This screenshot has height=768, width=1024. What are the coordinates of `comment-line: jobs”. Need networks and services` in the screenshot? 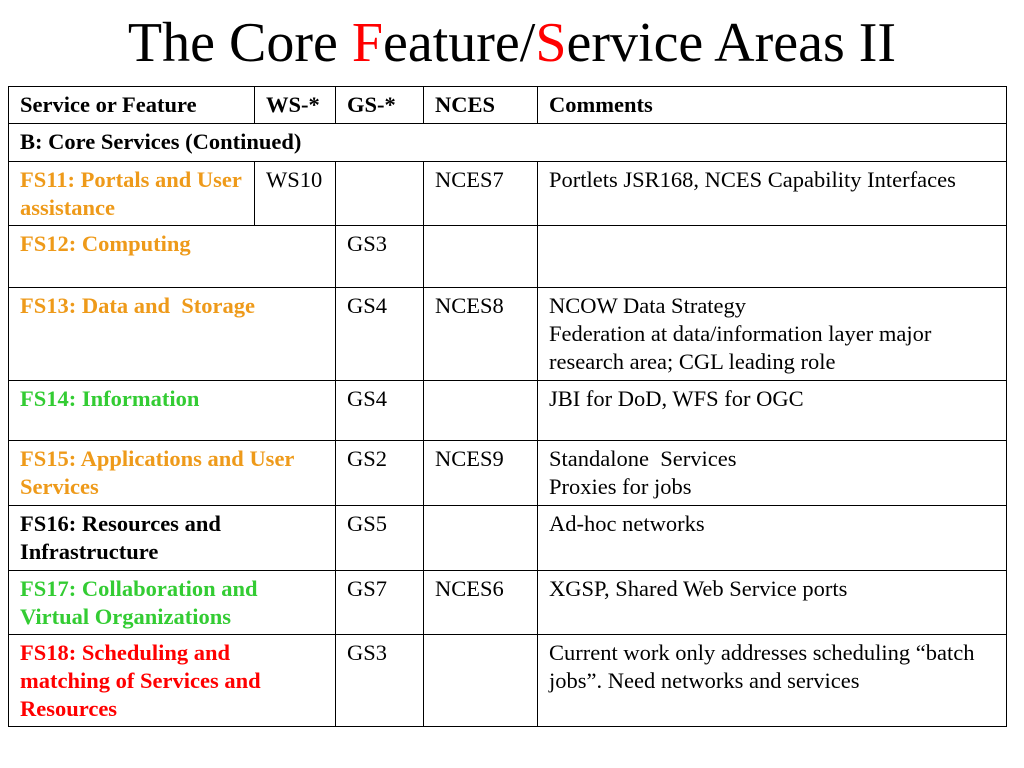 It's located at (704, 680).